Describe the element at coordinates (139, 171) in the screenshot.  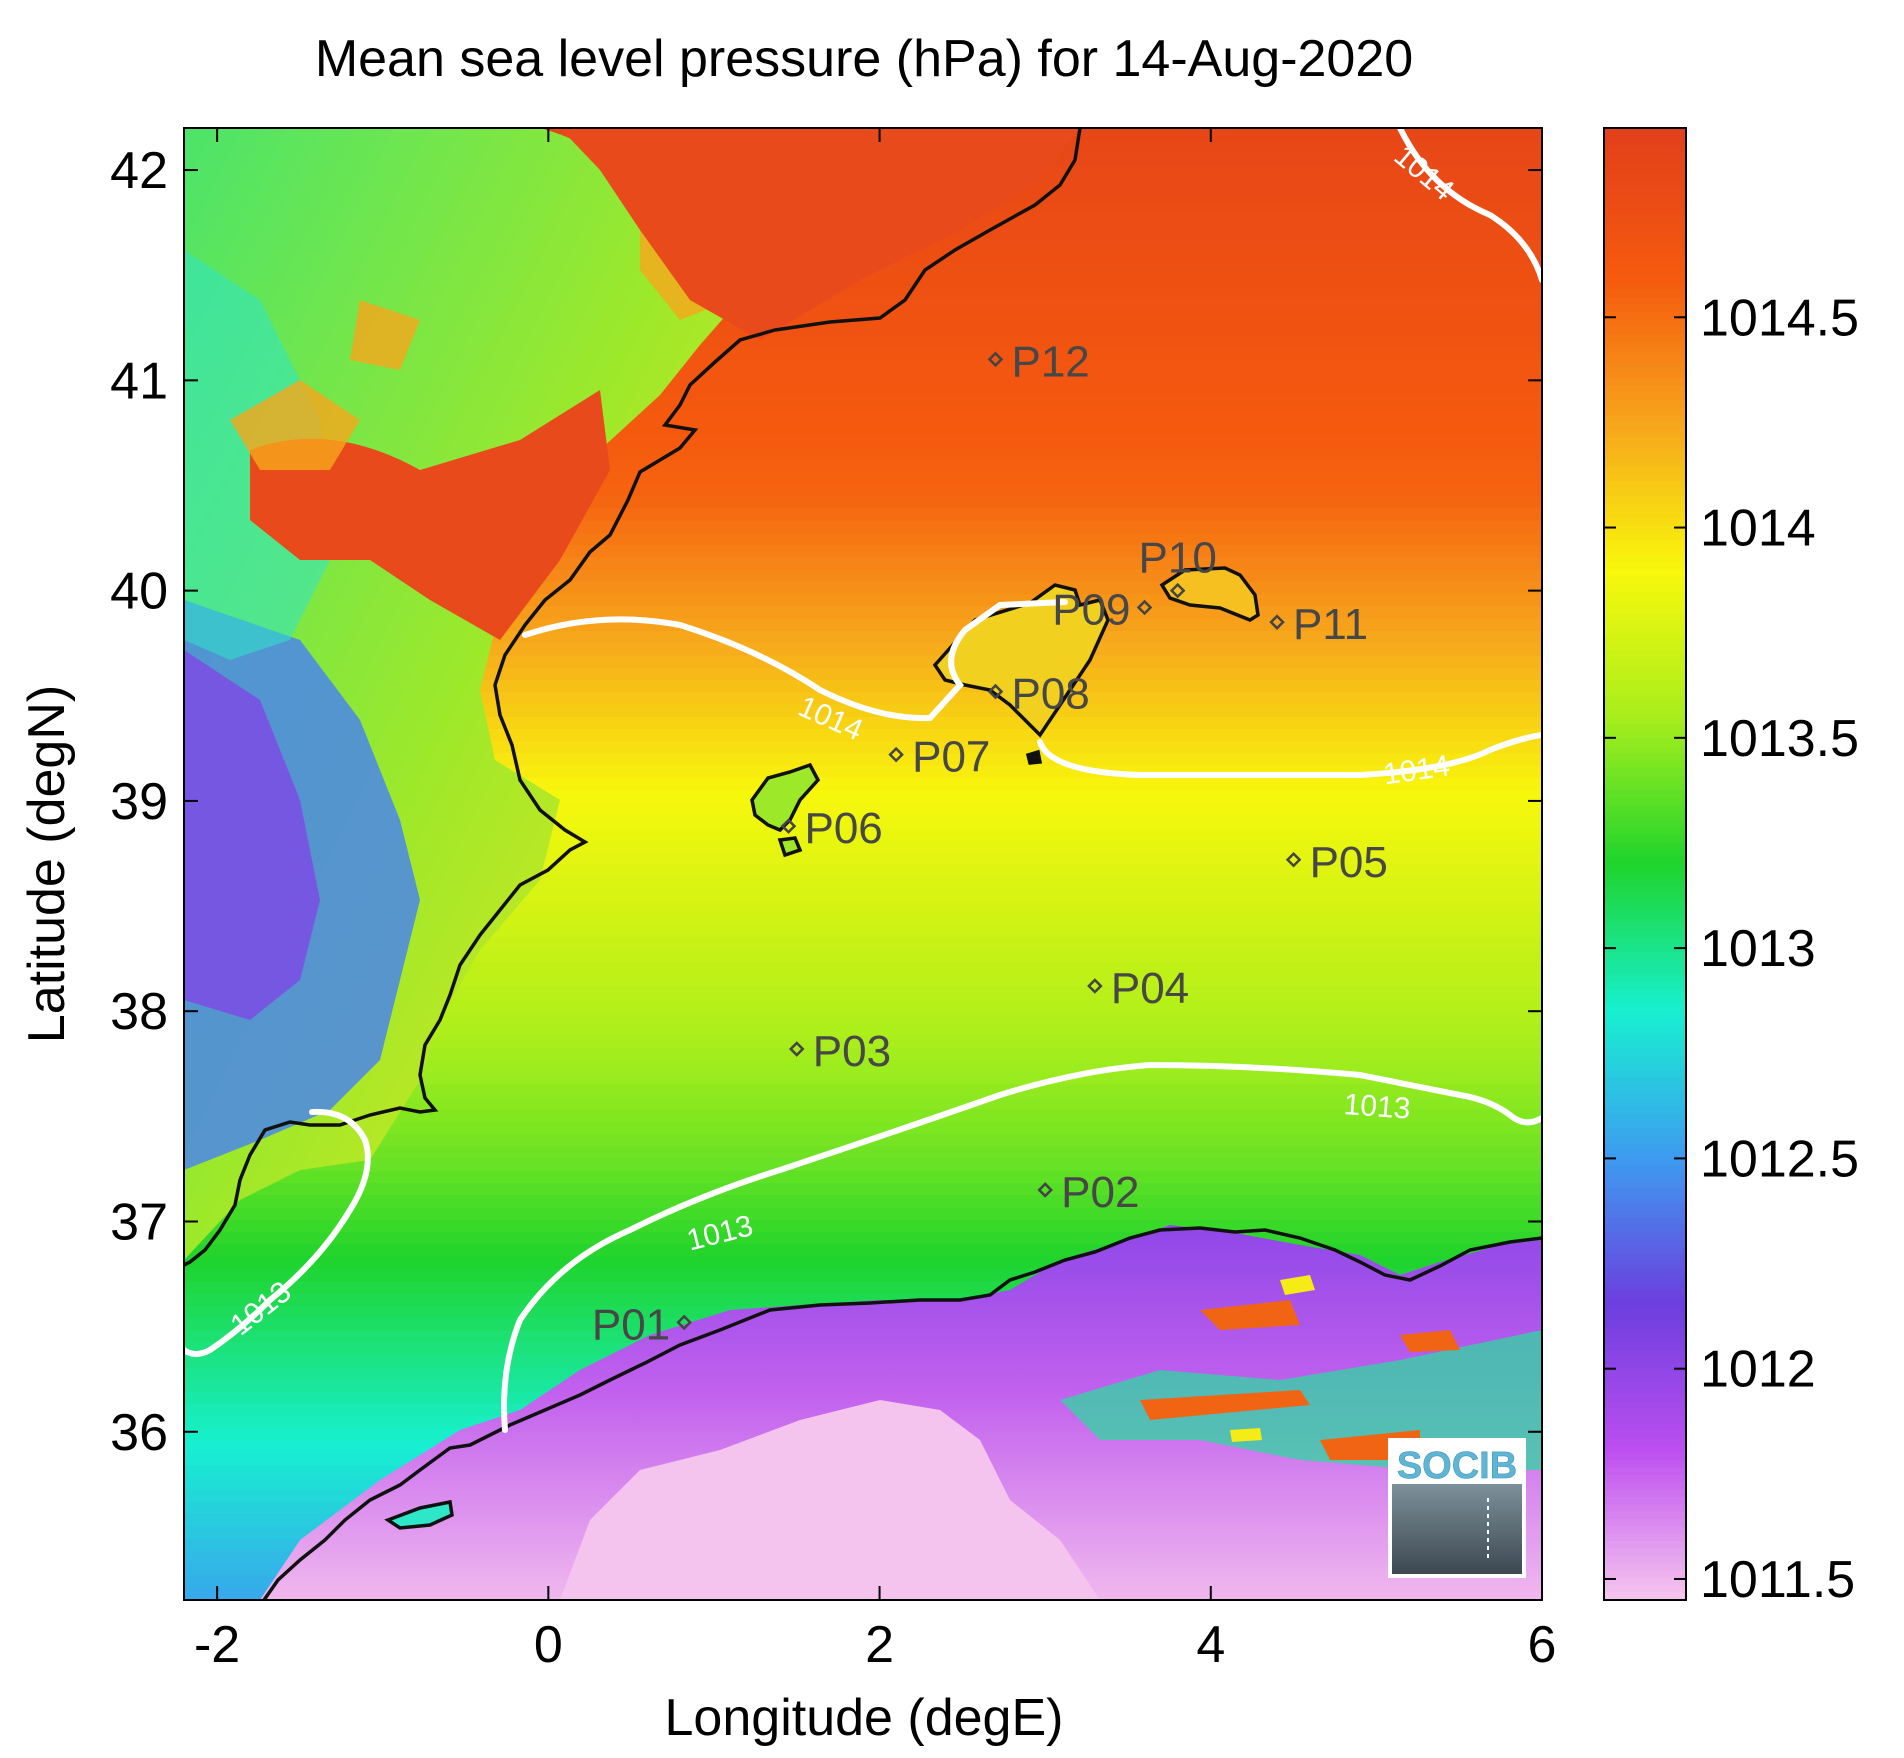
I see `y-tick-label: 42` at that location.